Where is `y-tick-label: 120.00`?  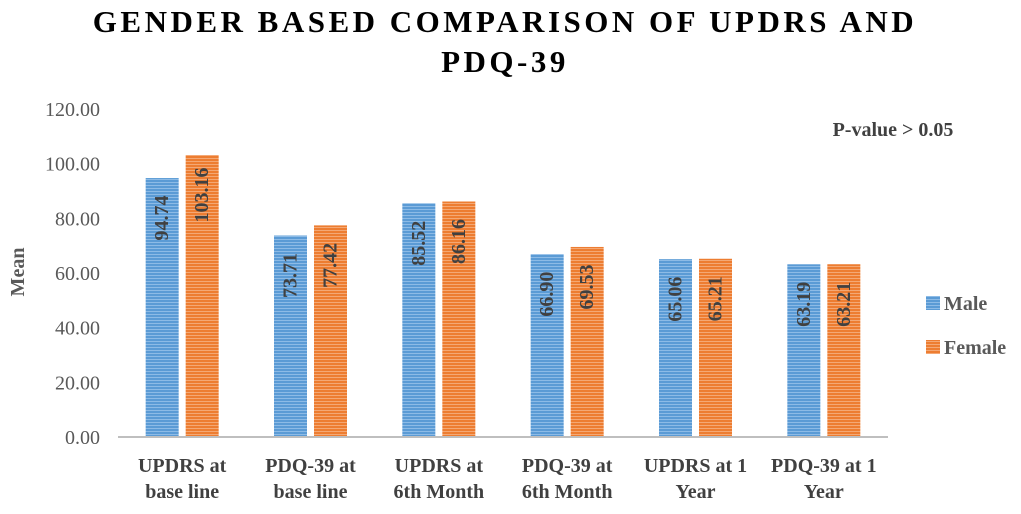 y-tick-label: 120.00 is located at coordinates (72, 110).